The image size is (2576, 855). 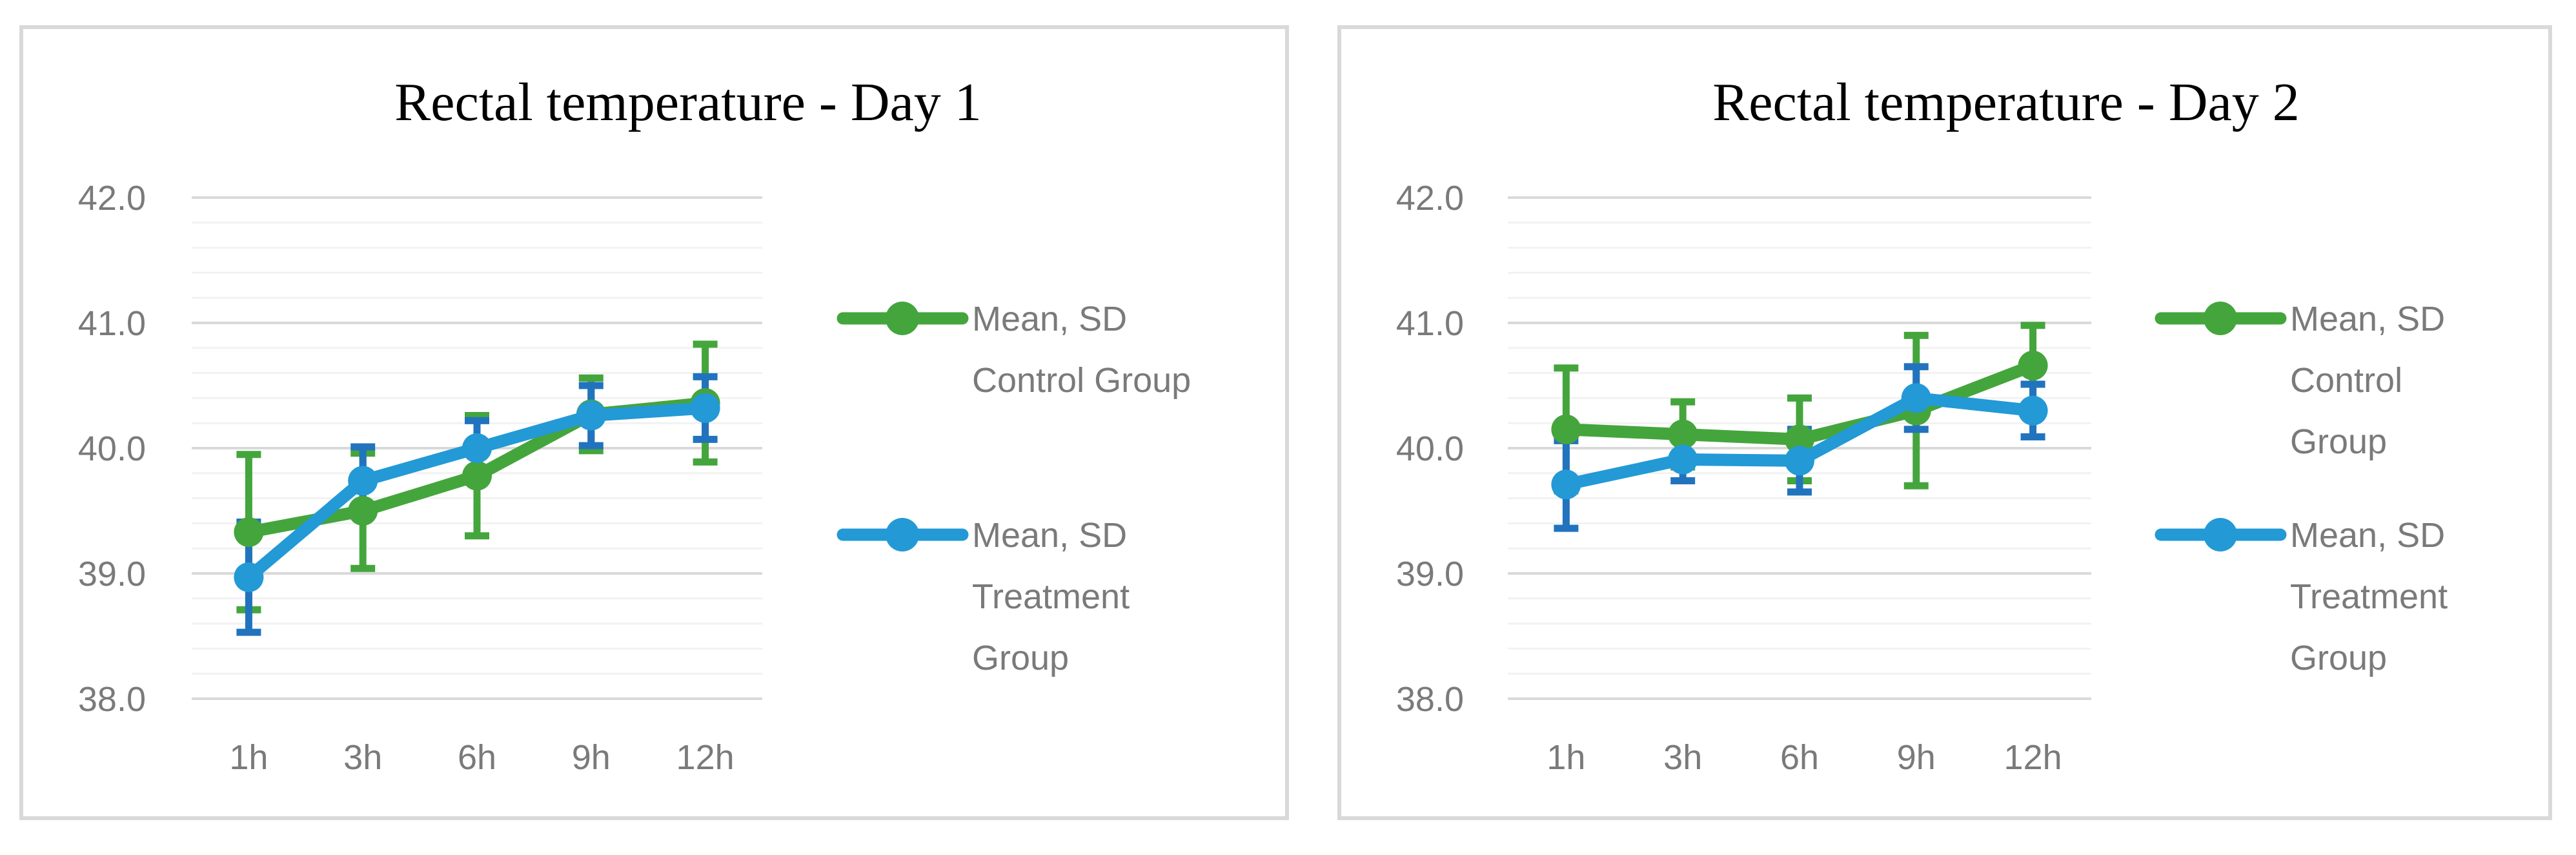 I want to click on legend-label-line: Control Group, so click(x=1081, y=380).